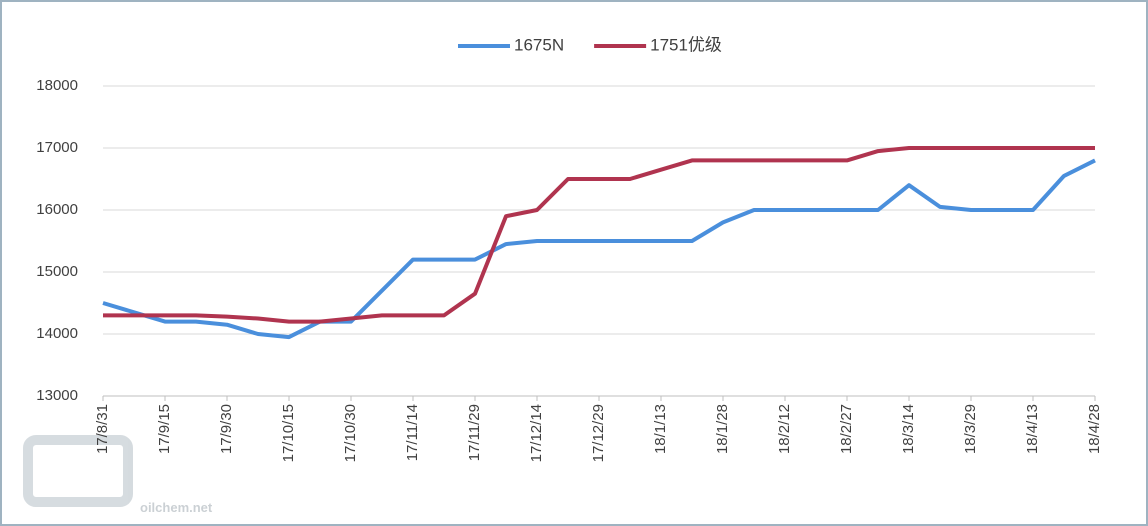 The image size is (1148, 526). I want to click on x-tick-label: 17/9/15, so click(164, 429).